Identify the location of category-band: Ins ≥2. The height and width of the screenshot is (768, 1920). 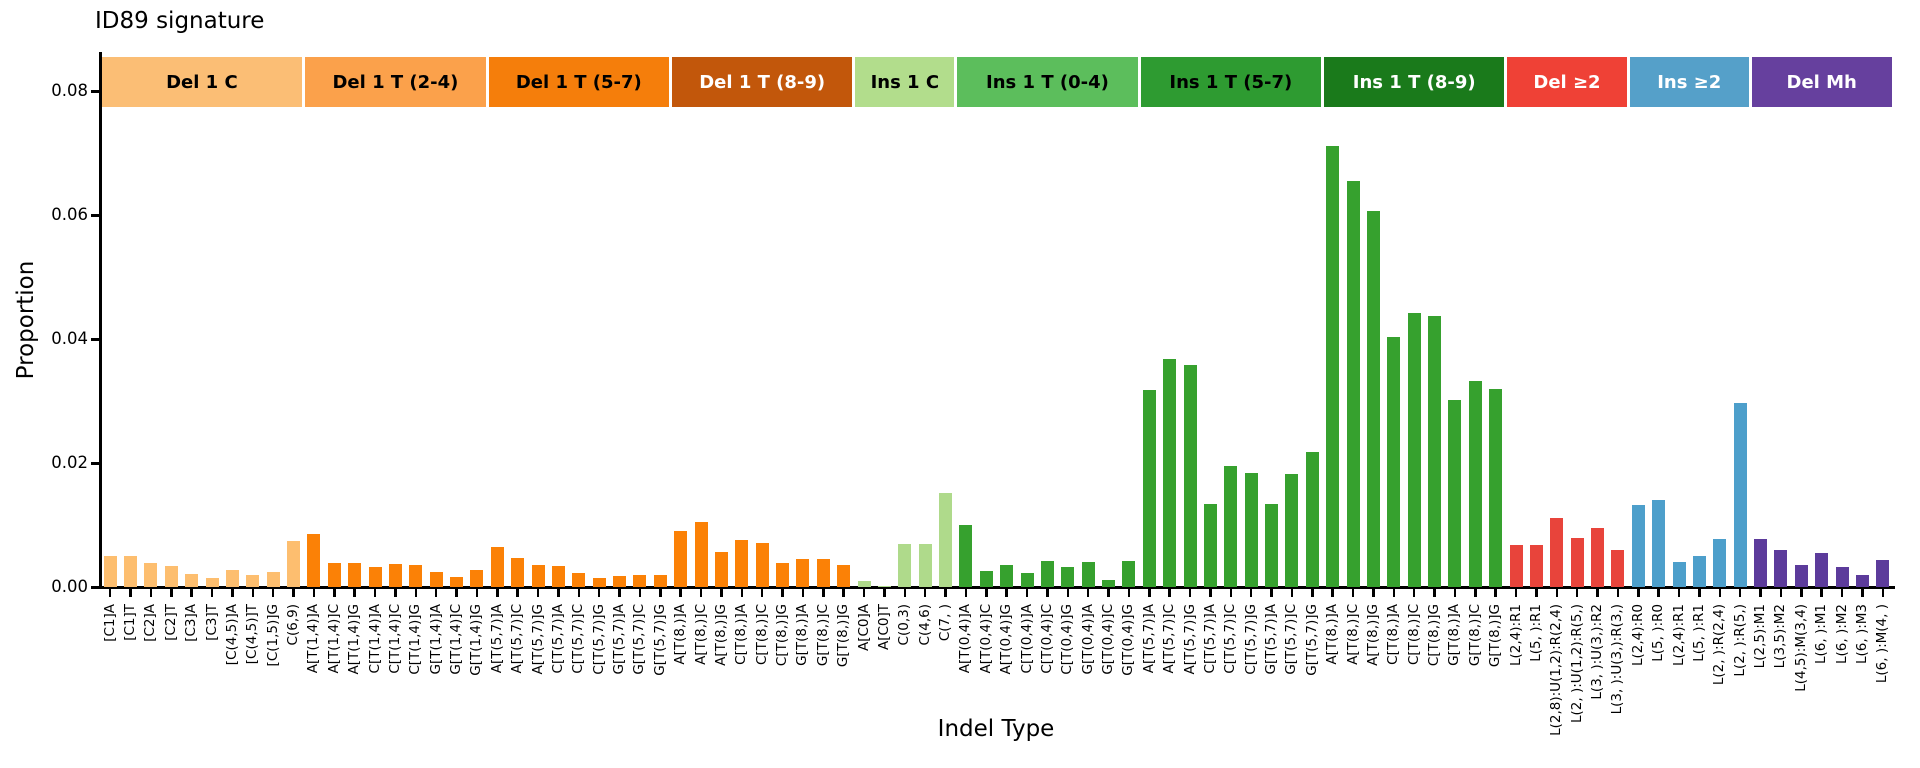
(1689, 82).